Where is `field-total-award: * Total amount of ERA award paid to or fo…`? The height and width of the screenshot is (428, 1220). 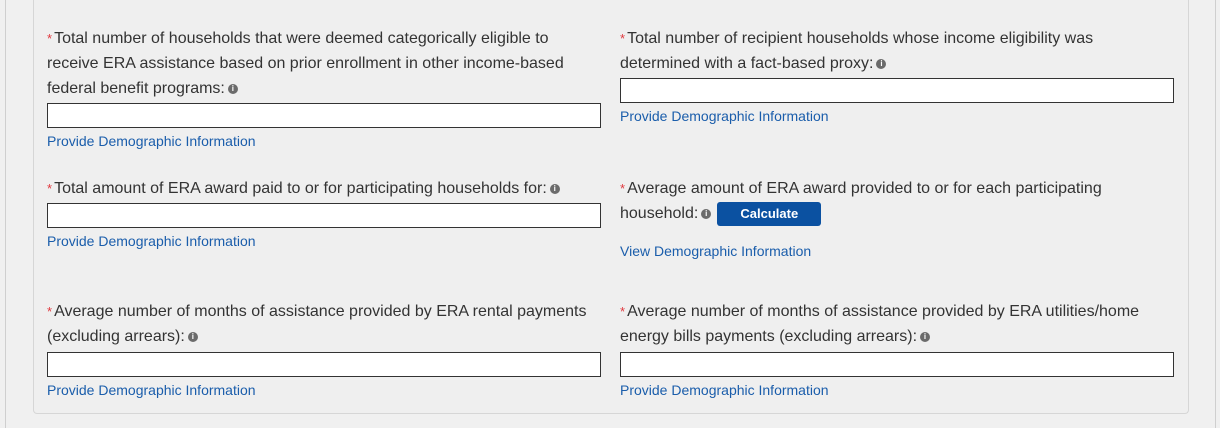
field-total-award: * Total amount of ERA award paid to or fo… is located at coordinates (324, 213).